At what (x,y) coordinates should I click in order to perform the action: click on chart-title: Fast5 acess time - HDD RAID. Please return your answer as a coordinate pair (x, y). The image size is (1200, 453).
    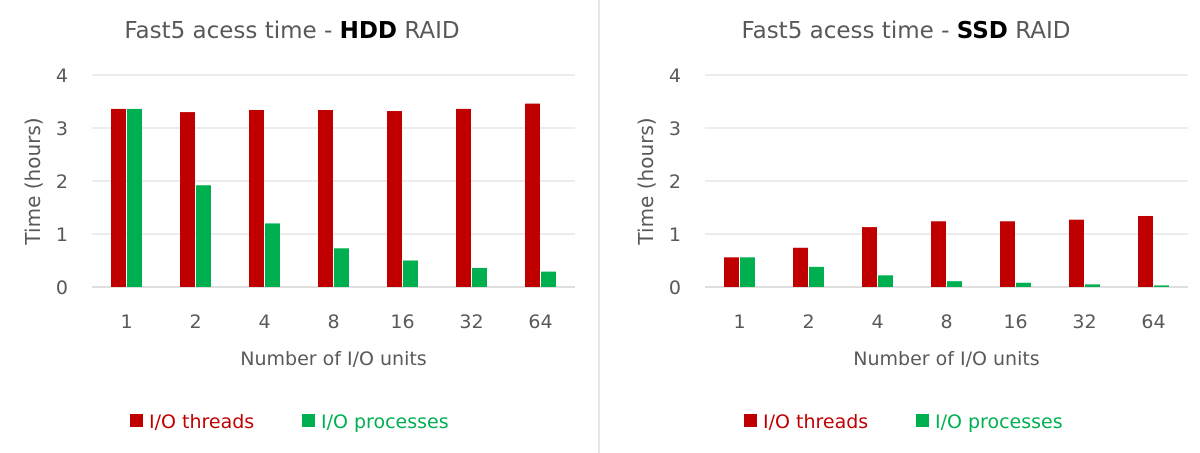
    Looking at the image, I should click on (291, 31).